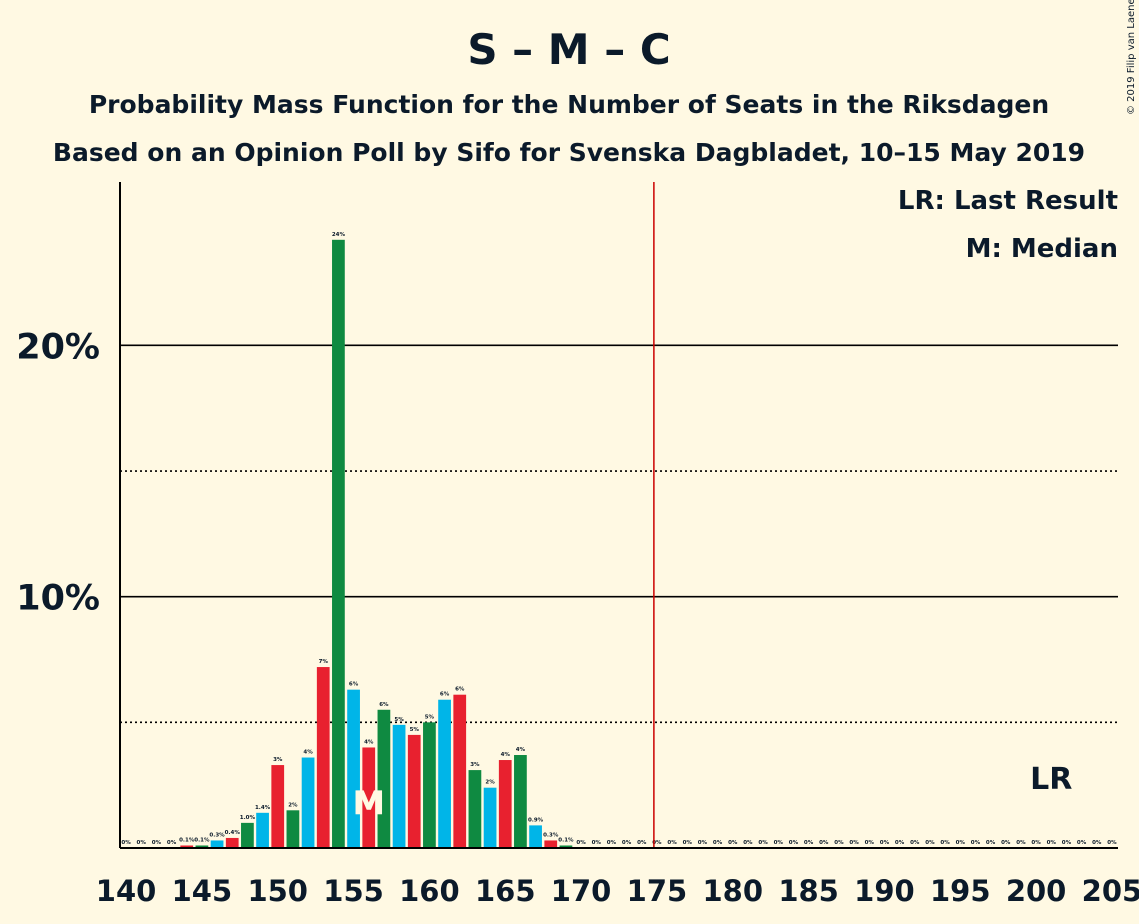 The height and width of the screenshot is (924, 1139). Describe the element at coordinates (68, 515) in the screenshot. I see `y-axis: 10% 20%` at that location.